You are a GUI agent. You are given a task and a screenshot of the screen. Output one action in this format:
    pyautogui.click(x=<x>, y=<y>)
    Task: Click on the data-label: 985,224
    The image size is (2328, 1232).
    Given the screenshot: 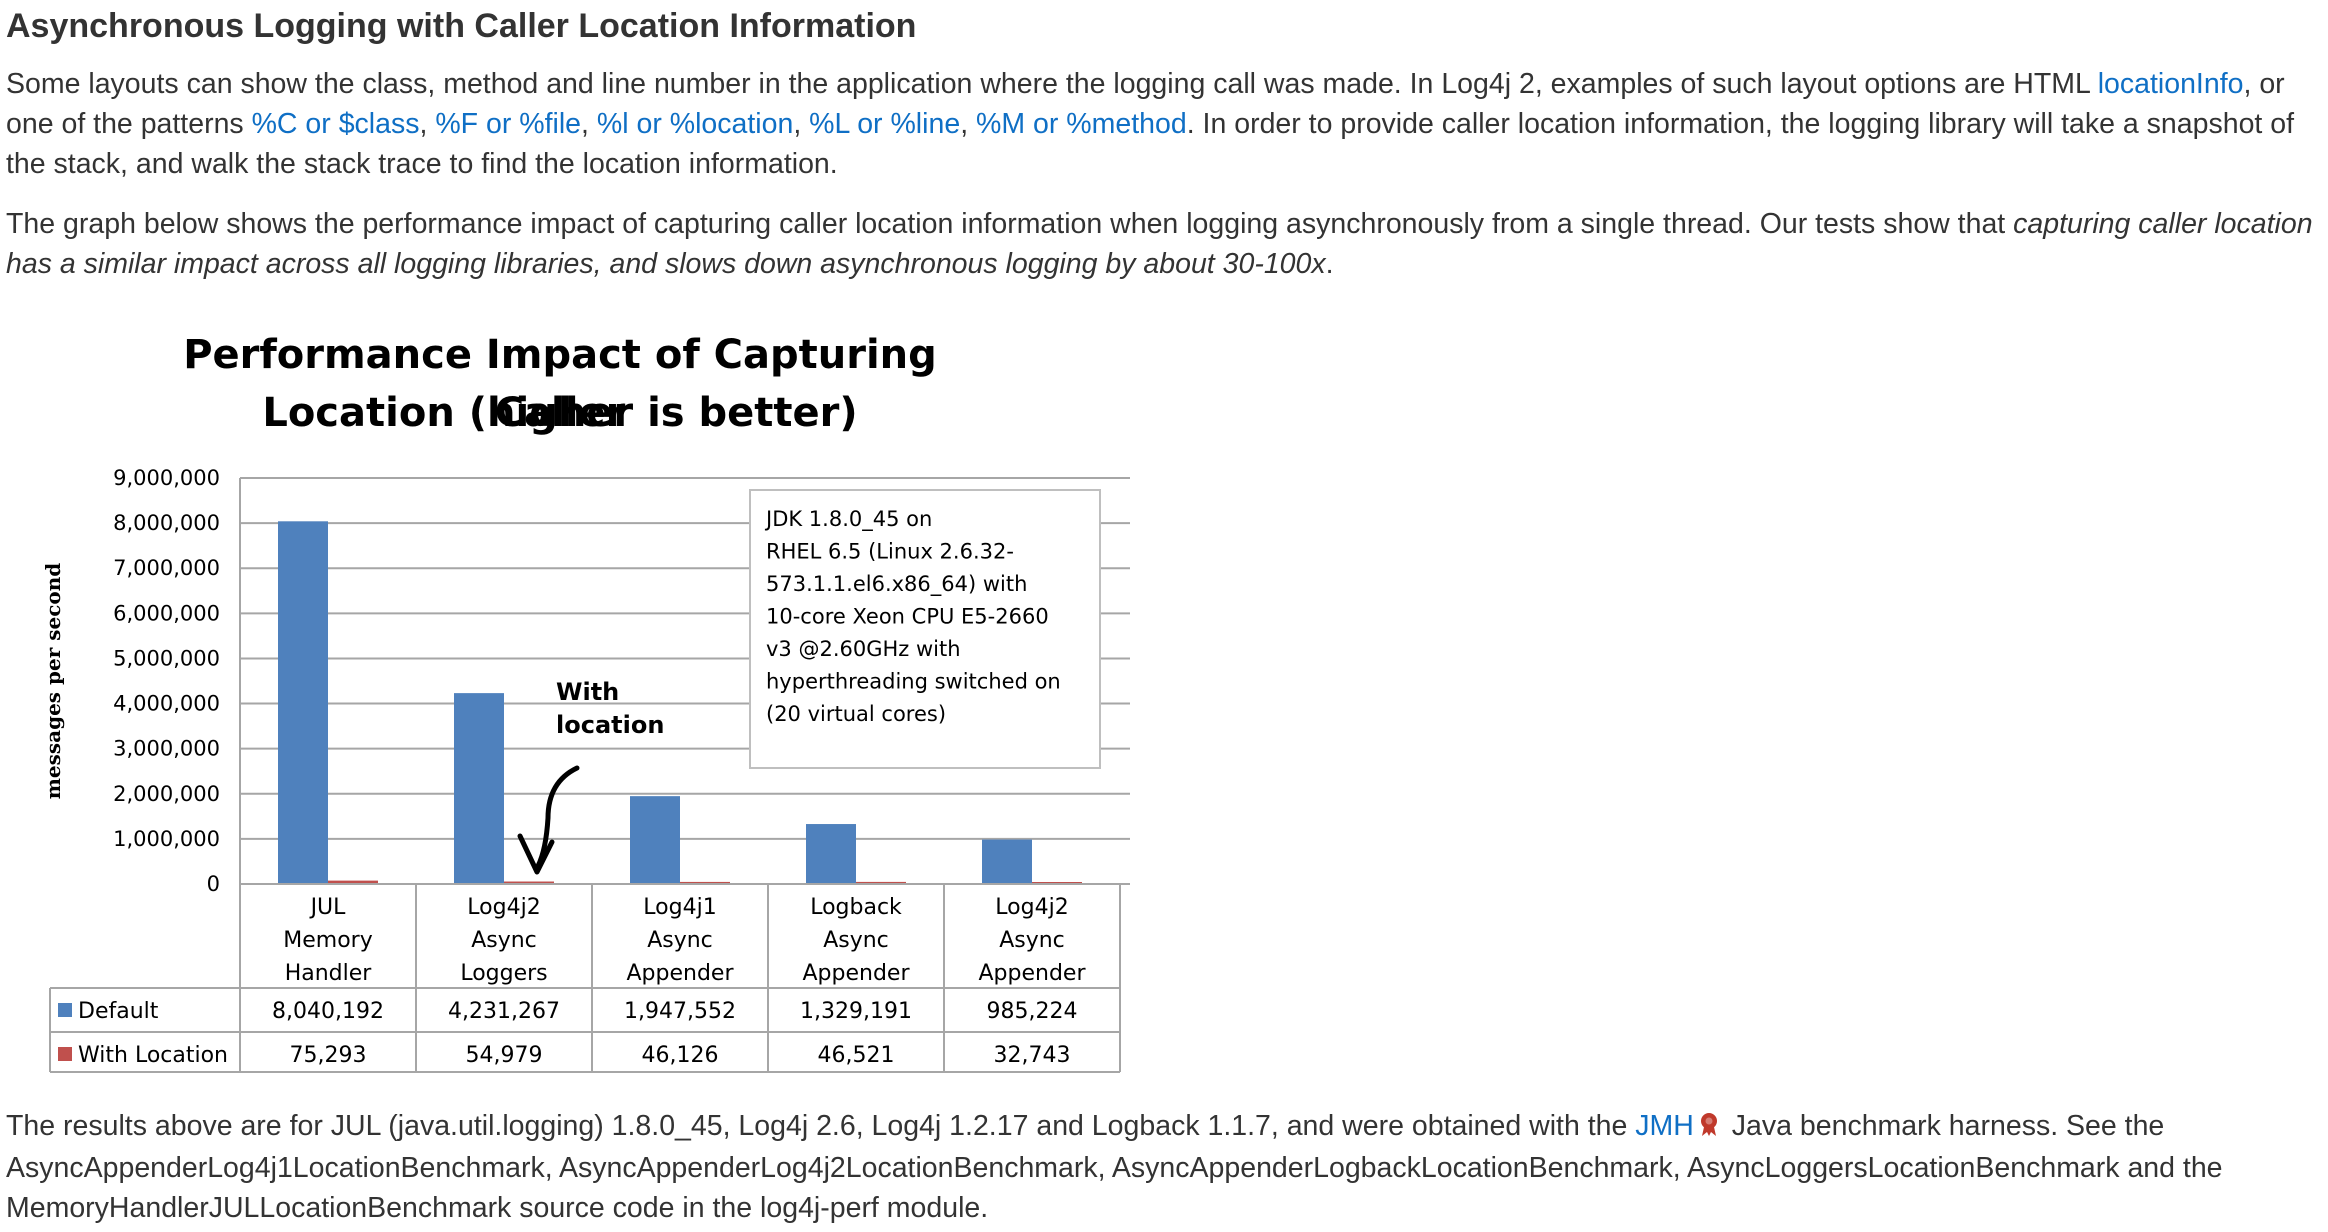 What is the action you would take?
    pyautogui.click(x=1032, y=1011)
    